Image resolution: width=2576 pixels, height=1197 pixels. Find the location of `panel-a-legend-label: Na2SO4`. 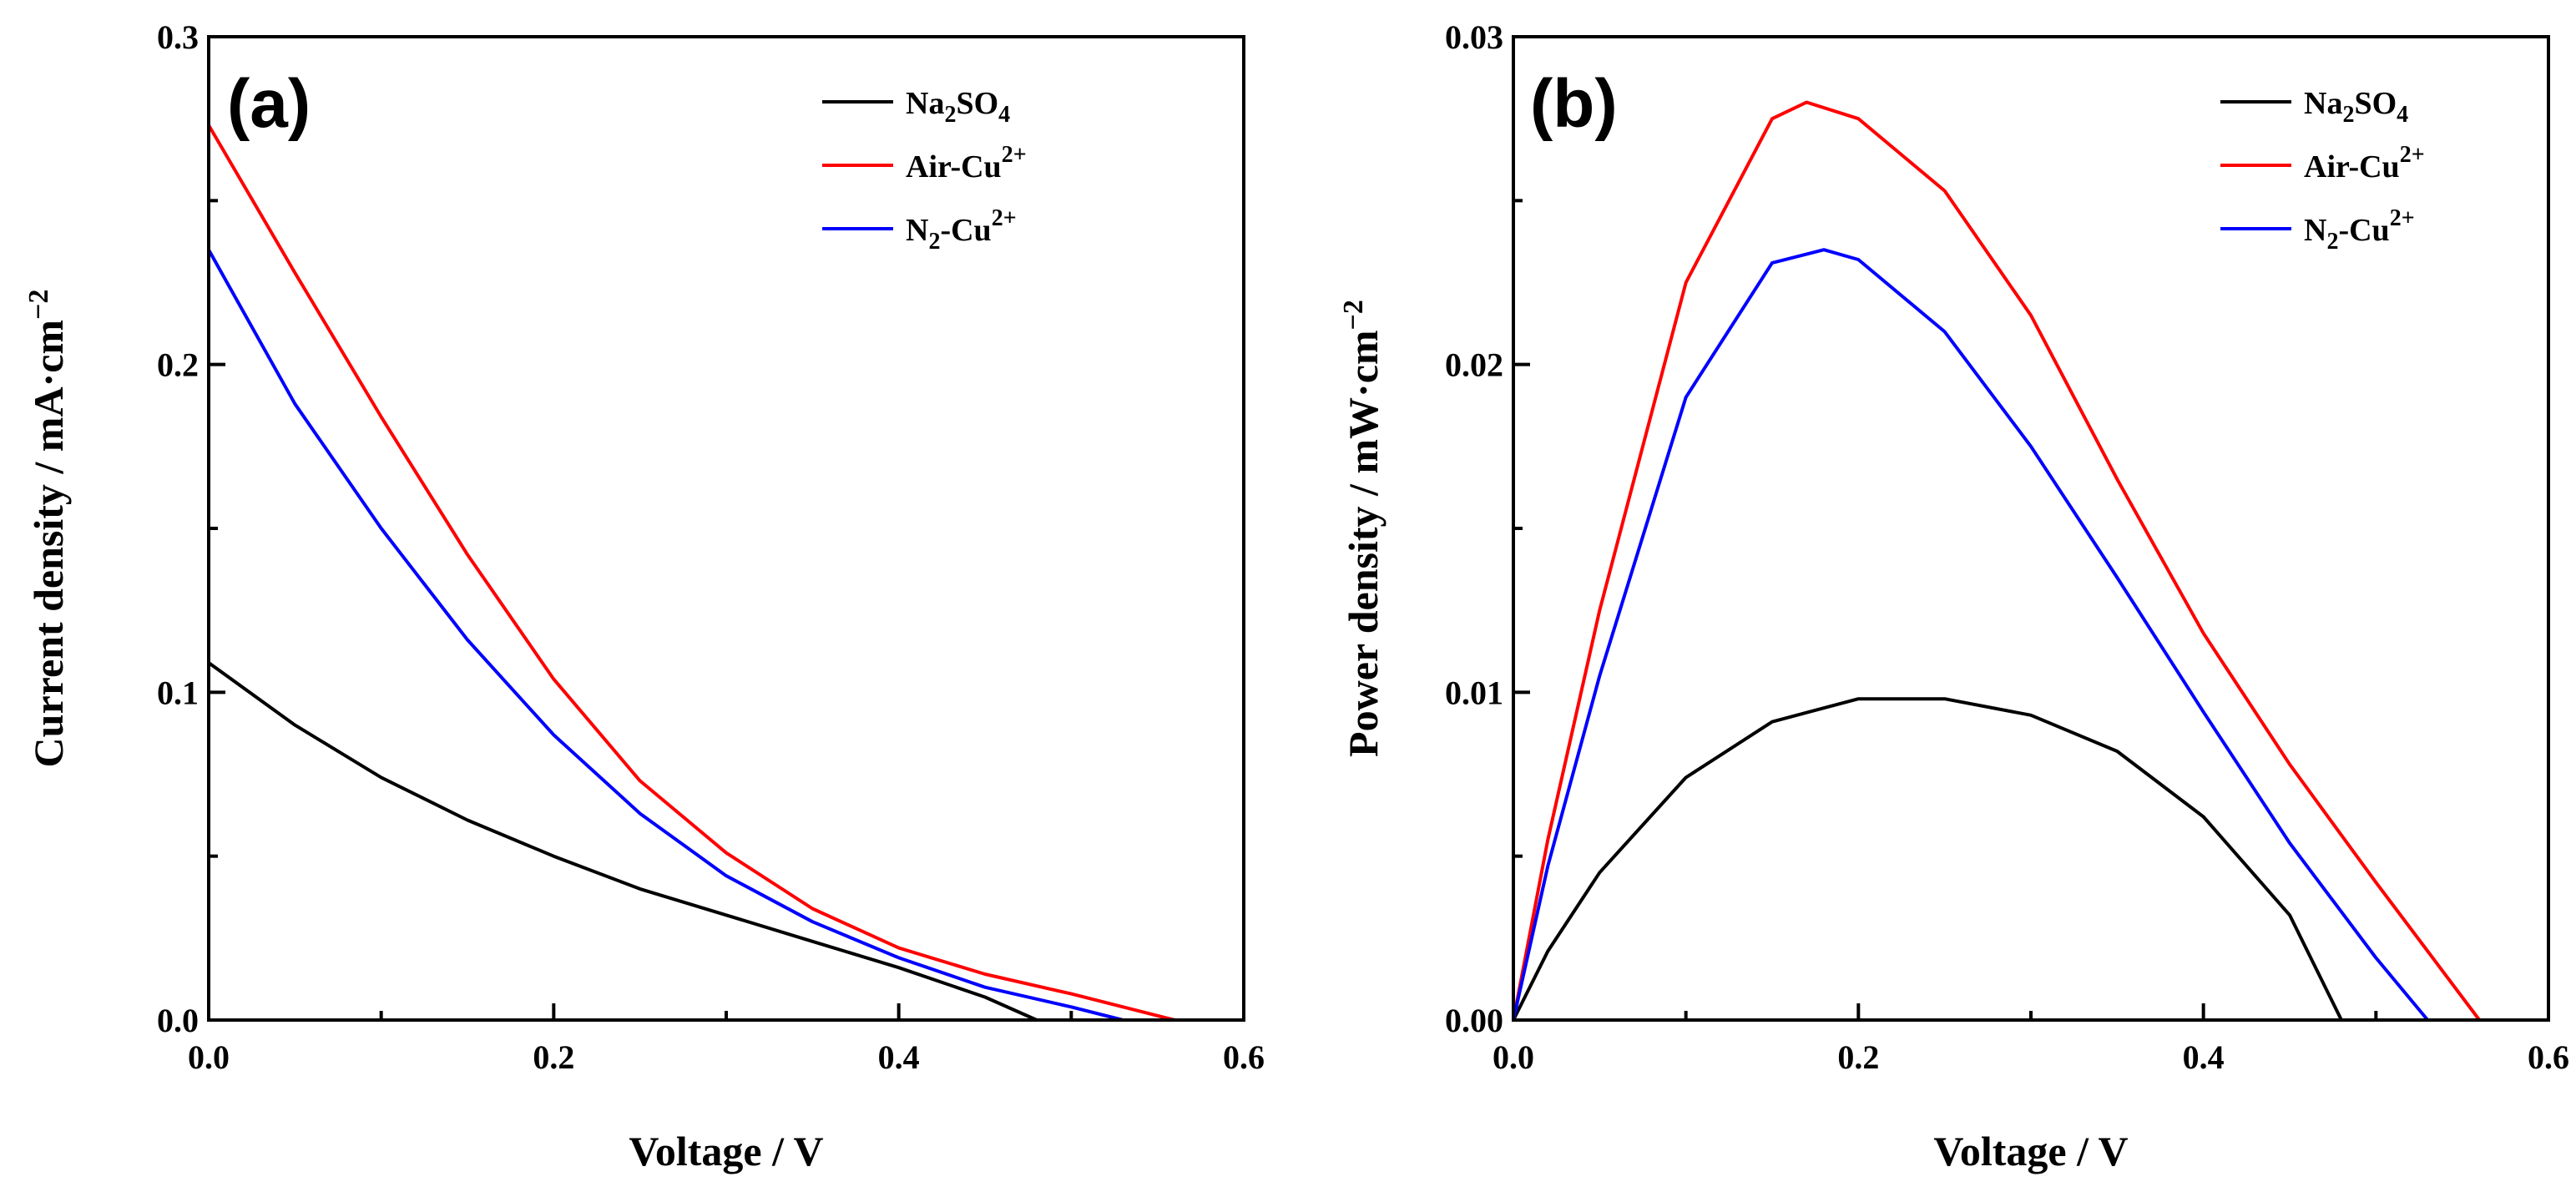

panel-a-legend-label: Na2SO4 is located at coordinates (958, 107).